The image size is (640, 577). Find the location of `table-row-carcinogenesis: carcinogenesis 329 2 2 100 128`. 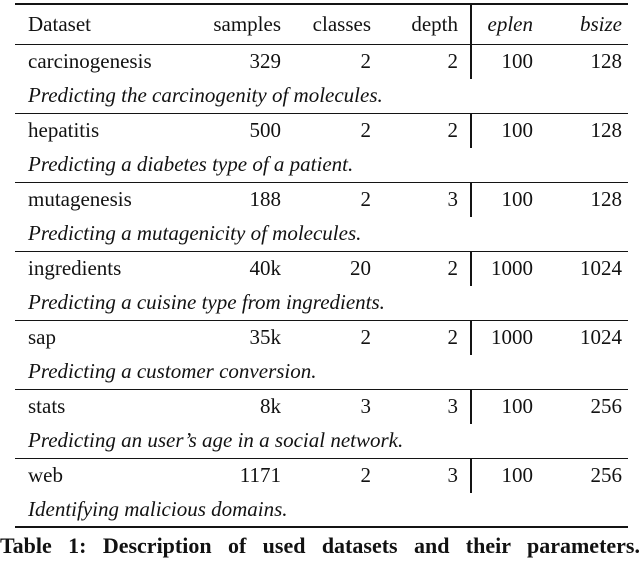

table-row-carcinogenesis: carcinogenesis 329 2 2 100 128 is located at coordinates (321, 61).